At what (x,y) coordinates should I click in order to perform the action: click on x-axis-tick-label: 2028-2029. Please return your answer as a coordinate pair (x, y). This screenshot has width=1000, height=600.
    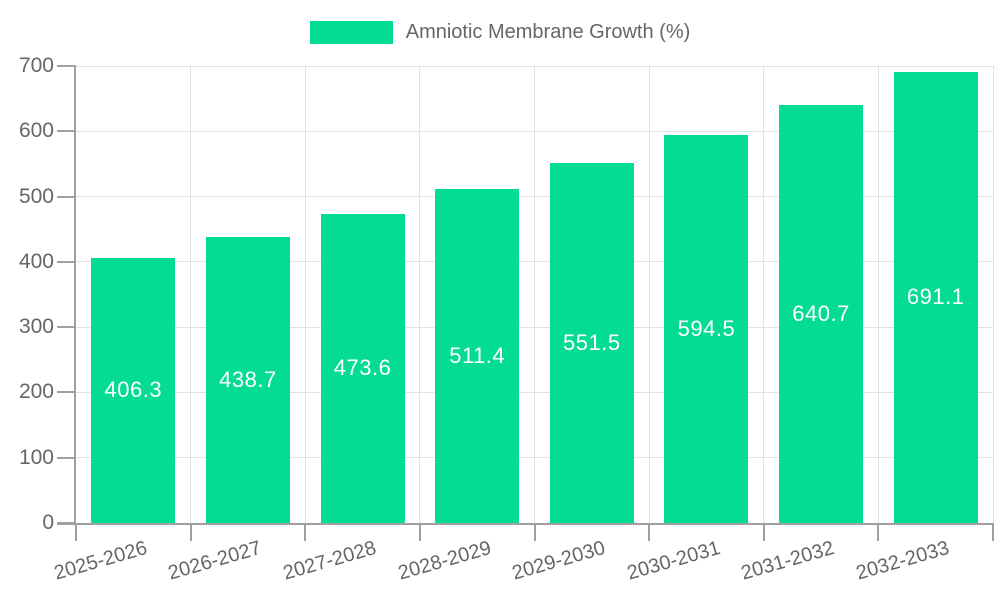
    Looking at the image, I should click on (444, 561).